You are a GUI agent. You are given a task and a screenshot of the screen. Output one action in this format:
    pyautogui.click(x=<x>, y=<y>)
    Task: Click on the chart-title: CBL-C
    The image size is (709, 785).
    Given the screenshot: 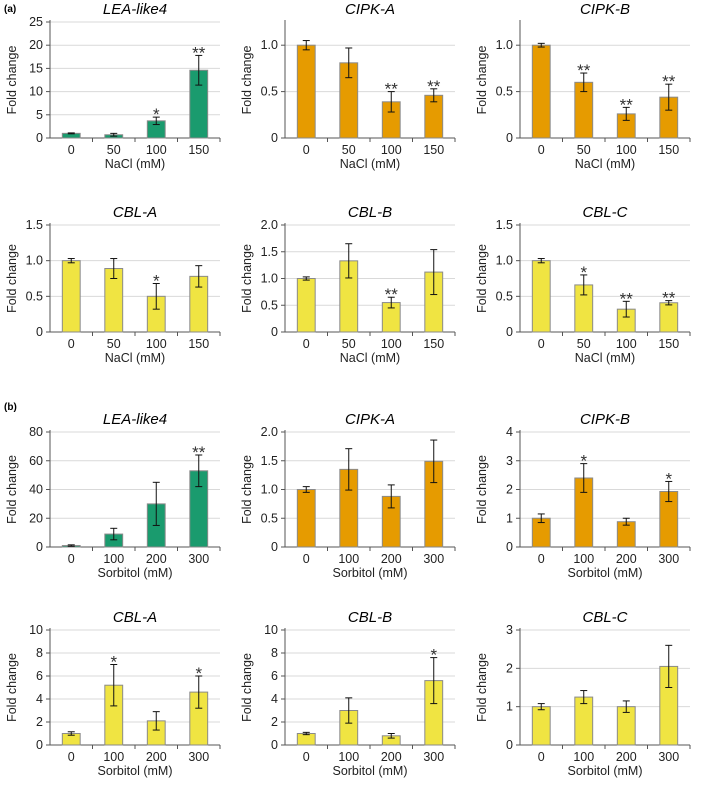 What is the action you would take?
    pyautogui.click(x=604, y=212)
    